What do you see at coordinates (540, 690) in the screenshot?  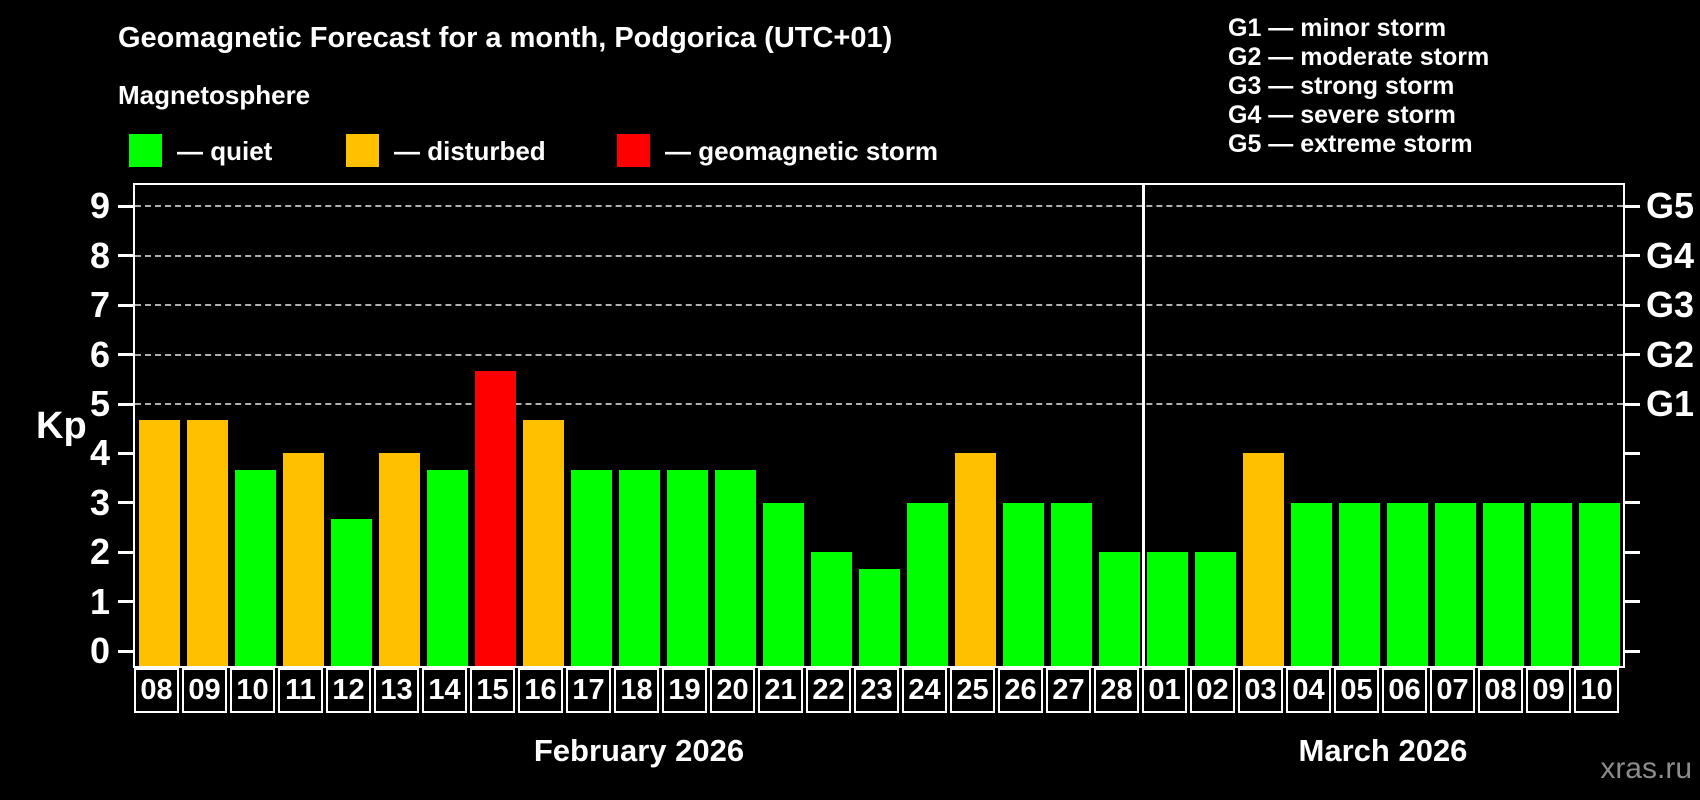 I see `date-label: 16` at bounding box center [540, 690].